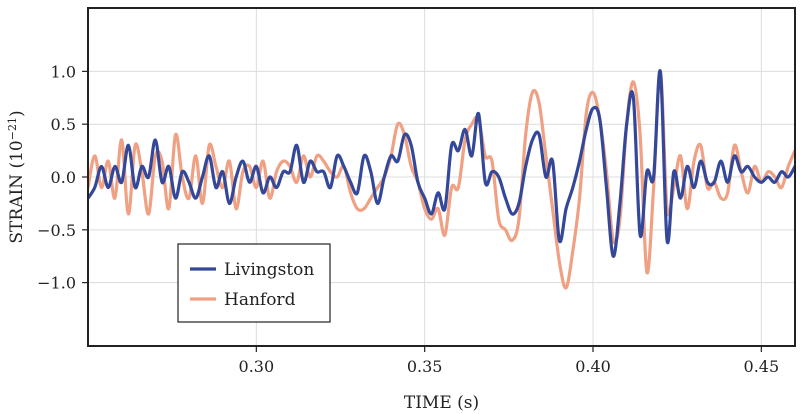 The image size is (800, 414). What do you see at coordinates (260, 300) in the screenshot?
I see `legend-label-hanford: Hanford` at bounding box center [260, 300].